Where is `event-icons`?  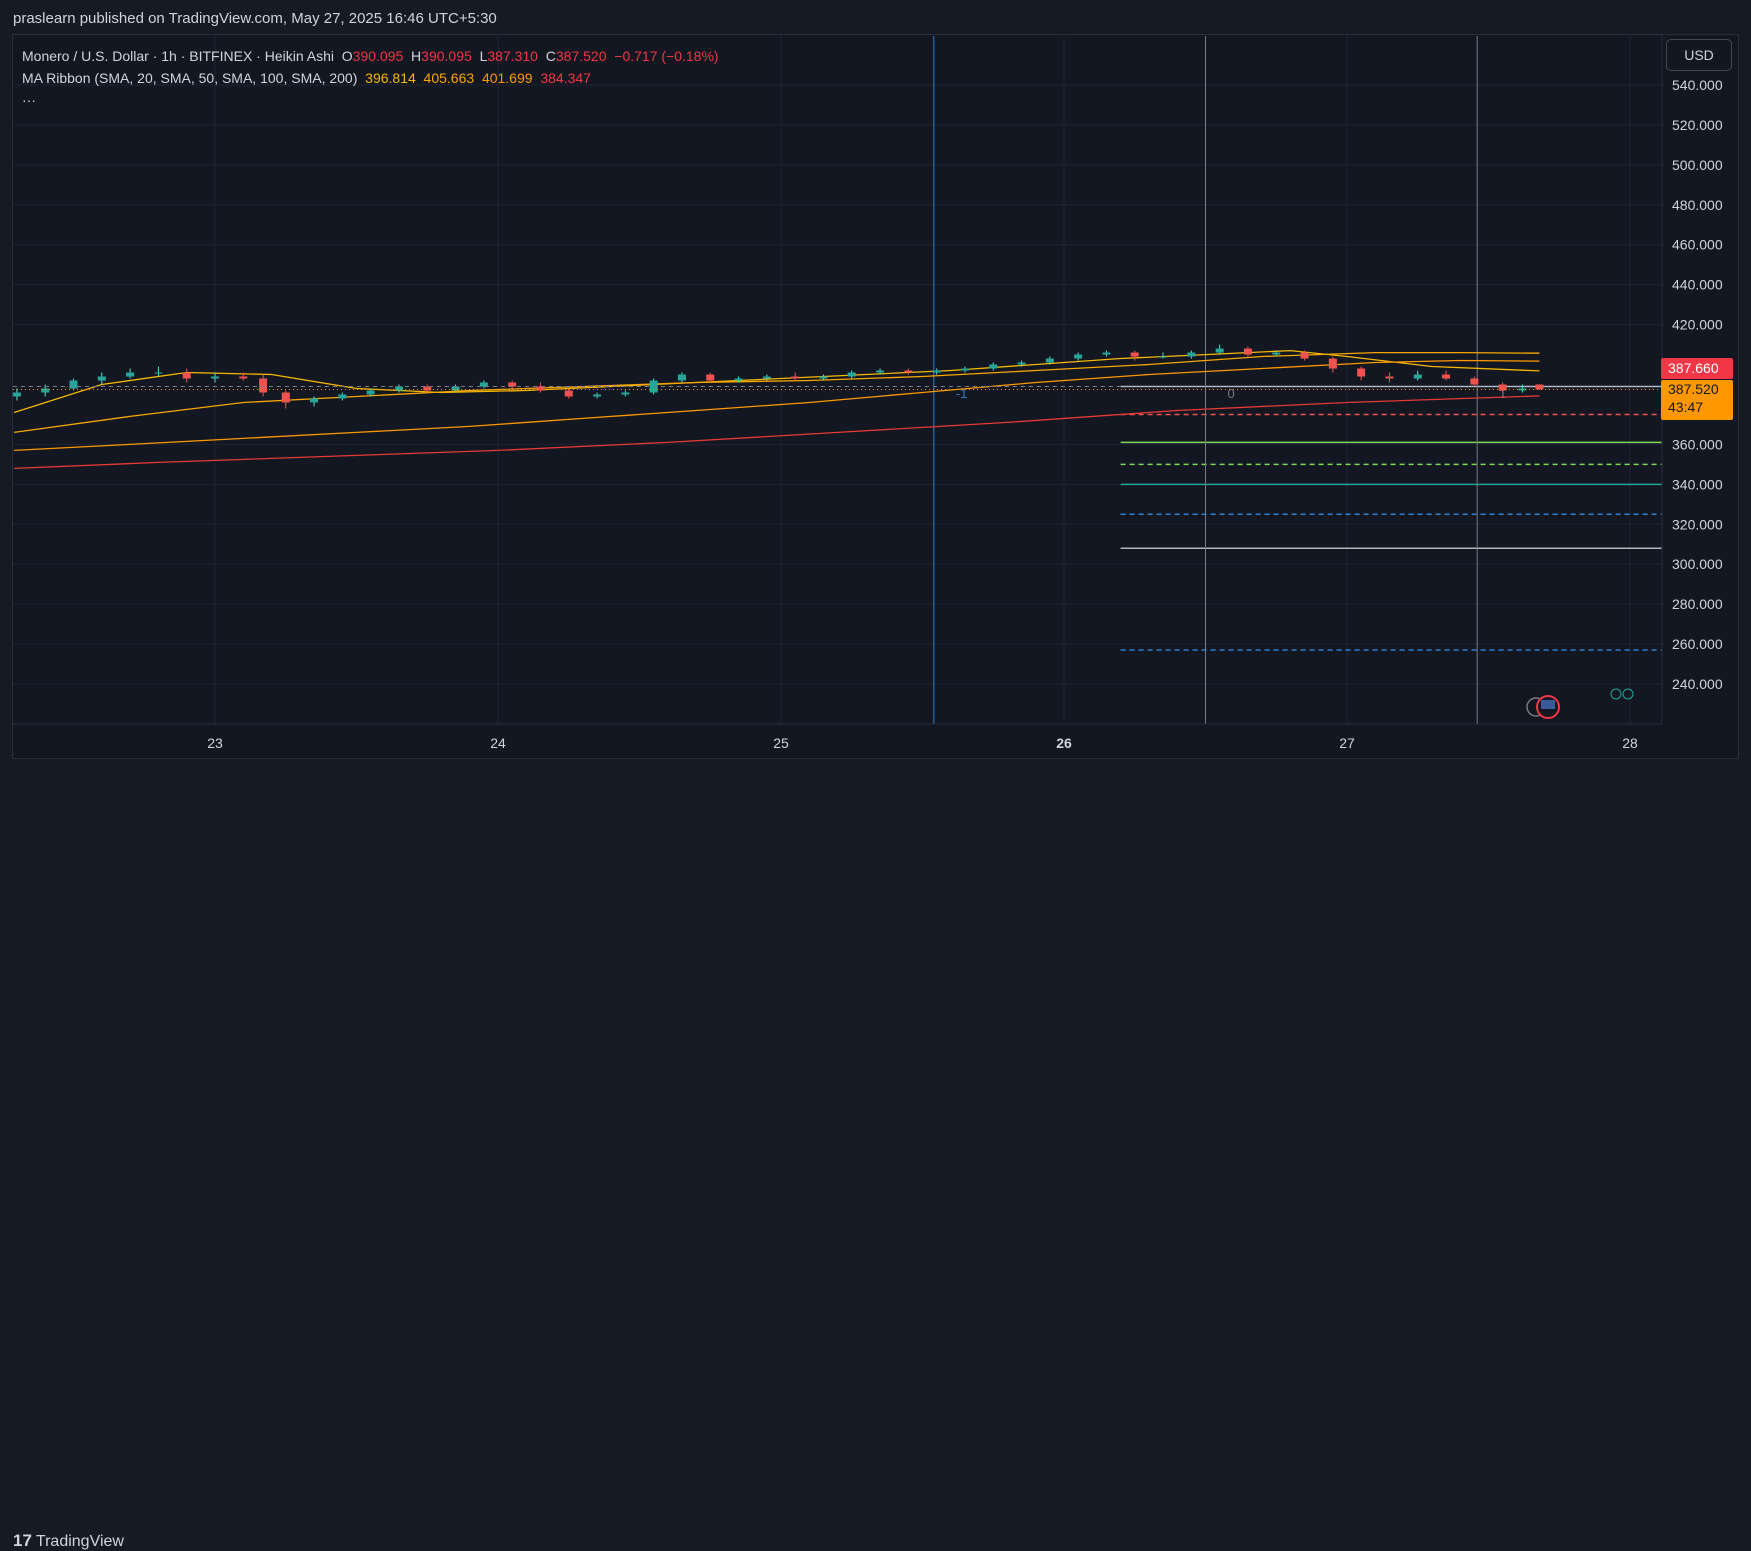 event-icons is located at coordinates (1580, 703).